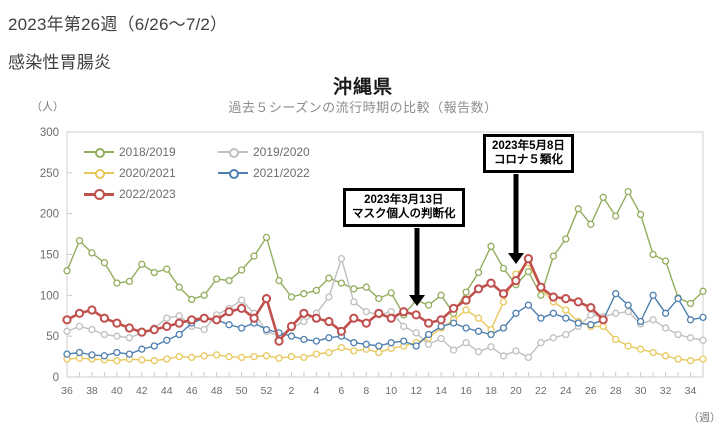 This screenshot has width=726, height=432. What do you see at coordinates (147, 151) in the screenshot?
I see `legend-label: 2018/2019` at bounding box center [147, 151].